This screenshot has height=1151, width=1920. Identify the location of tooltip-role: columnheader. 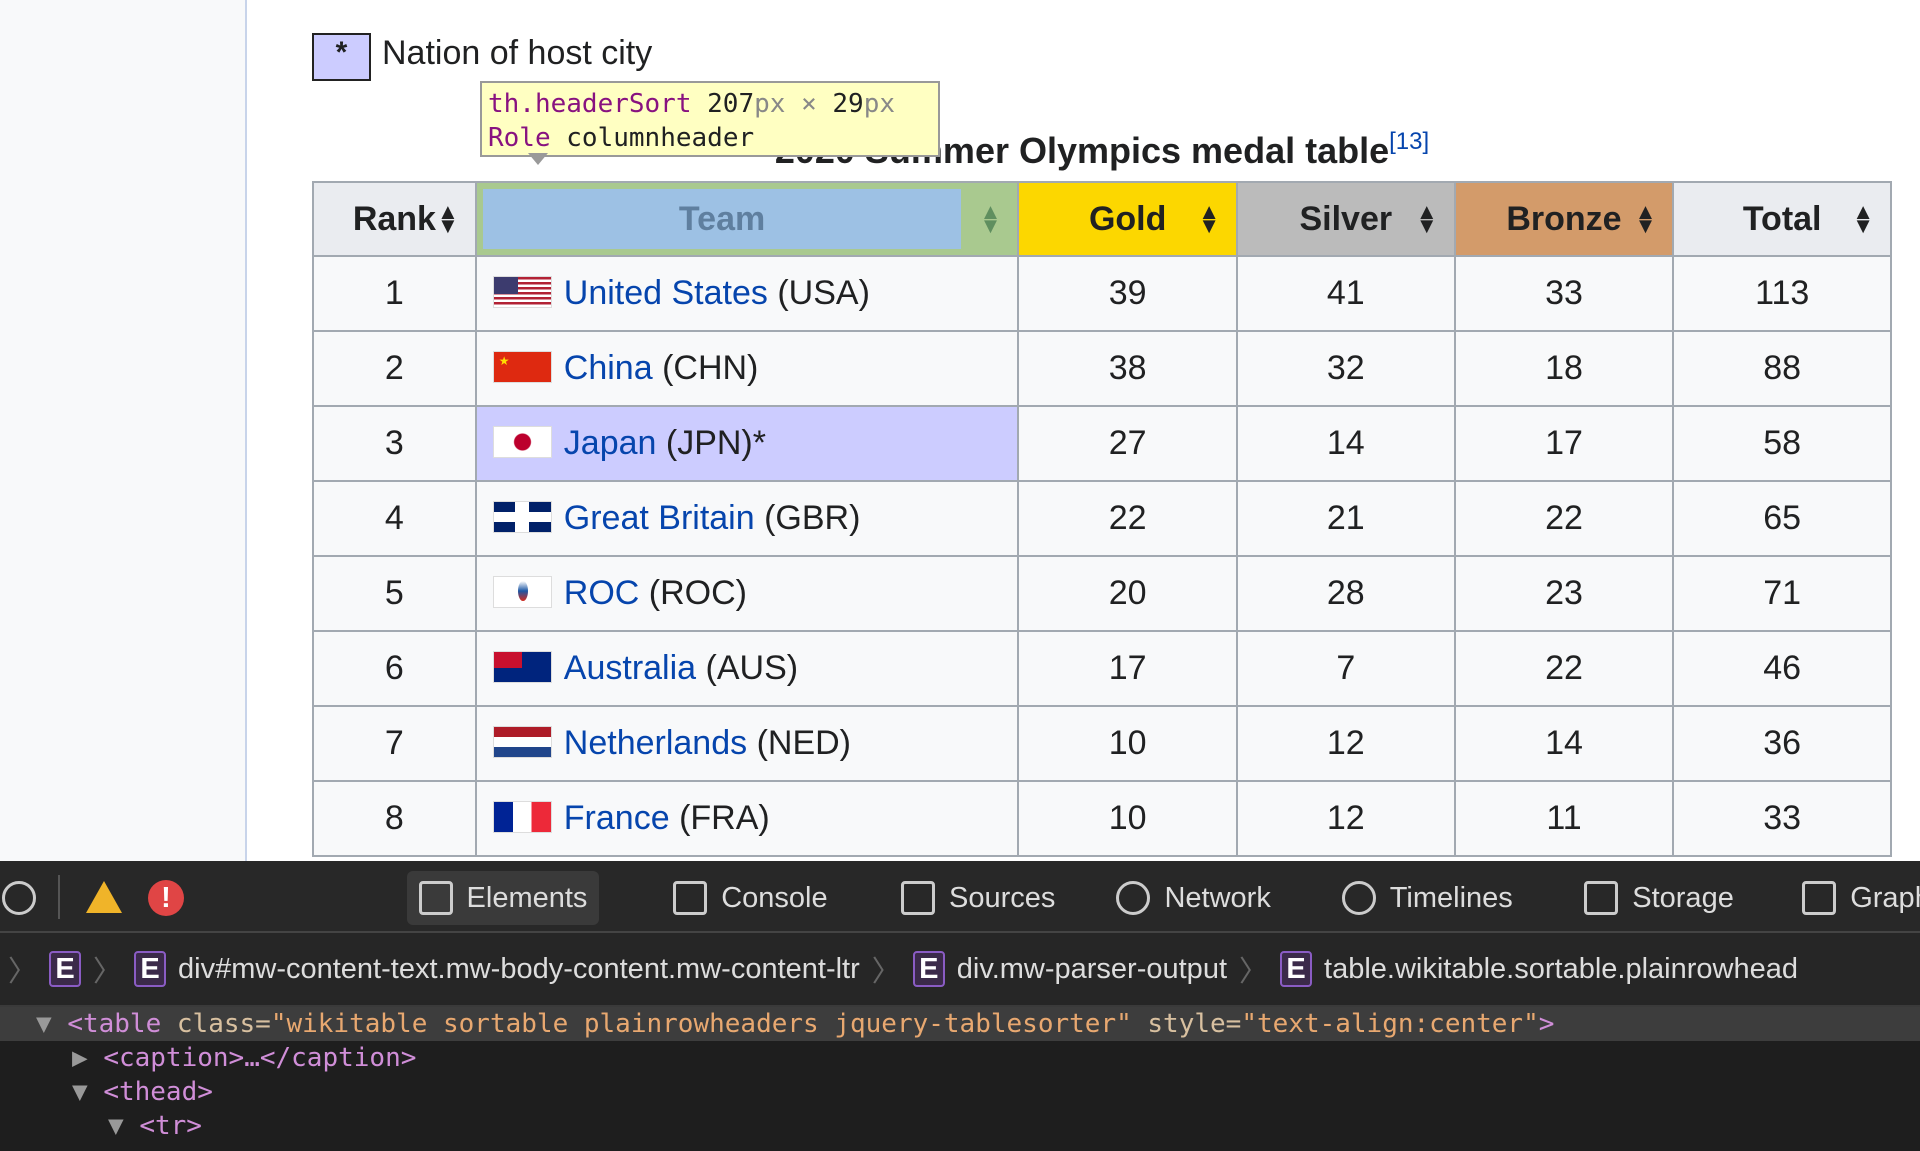
(660, 138).